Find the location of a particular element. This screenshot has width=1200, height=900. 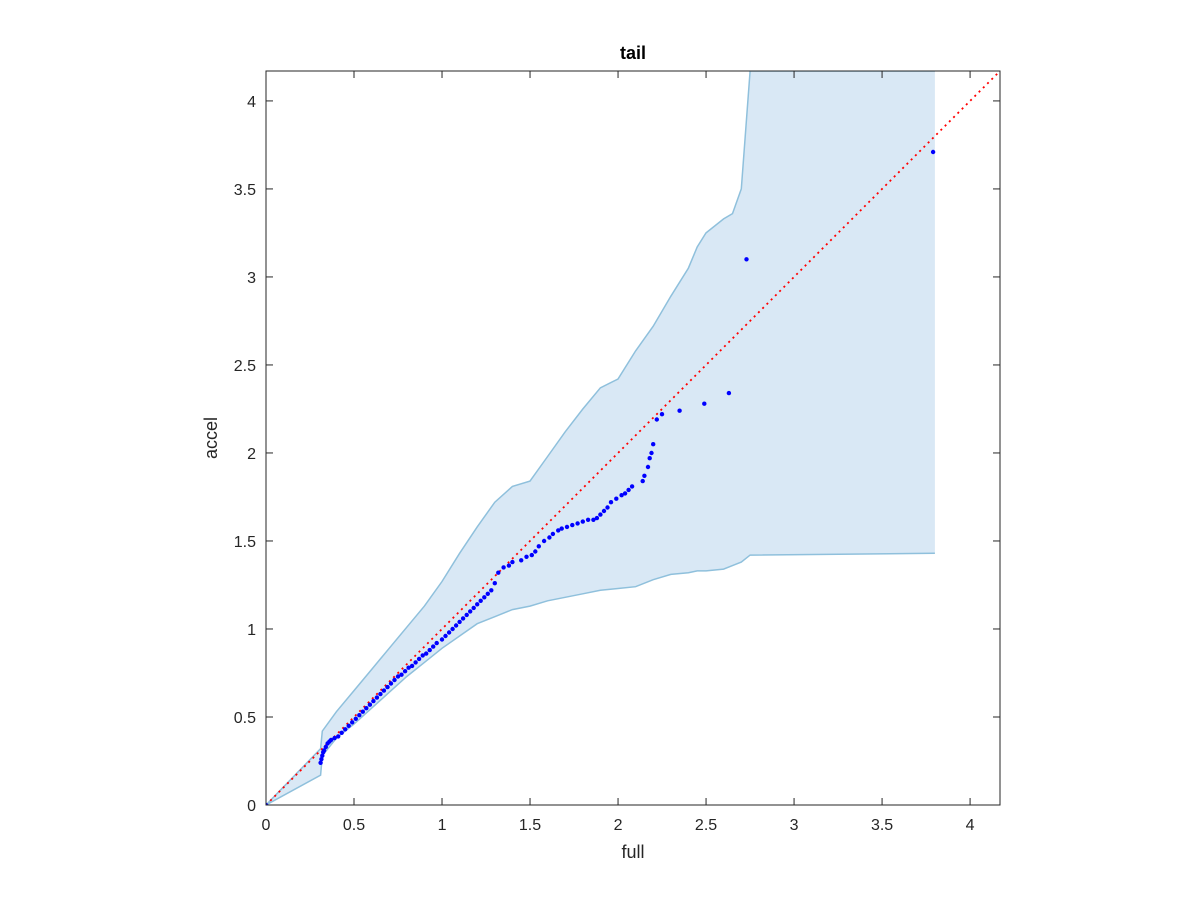

x-tick-label: 2 is located at coordinates (618, 825).